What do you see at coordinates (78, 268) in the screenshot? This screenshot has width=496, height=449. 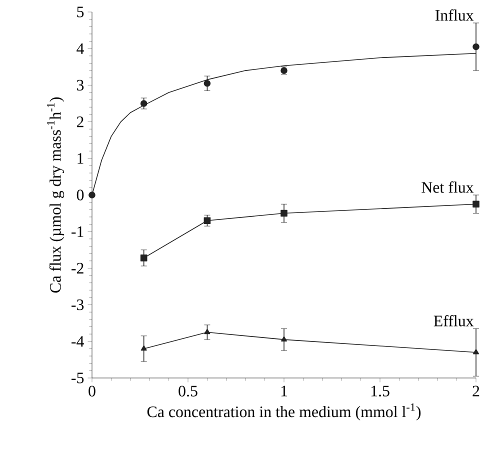 I see `y-tick-label: -2` at bounding box center [78, 268].